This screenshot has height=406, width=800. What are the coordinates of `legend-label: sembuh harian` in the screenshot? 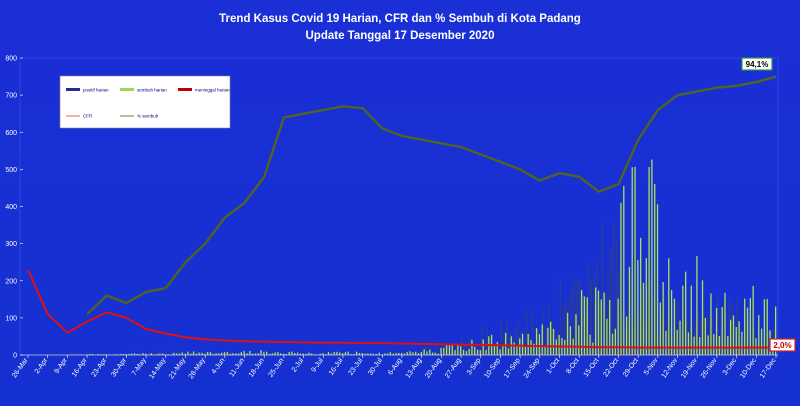 It's located at (152, 90).